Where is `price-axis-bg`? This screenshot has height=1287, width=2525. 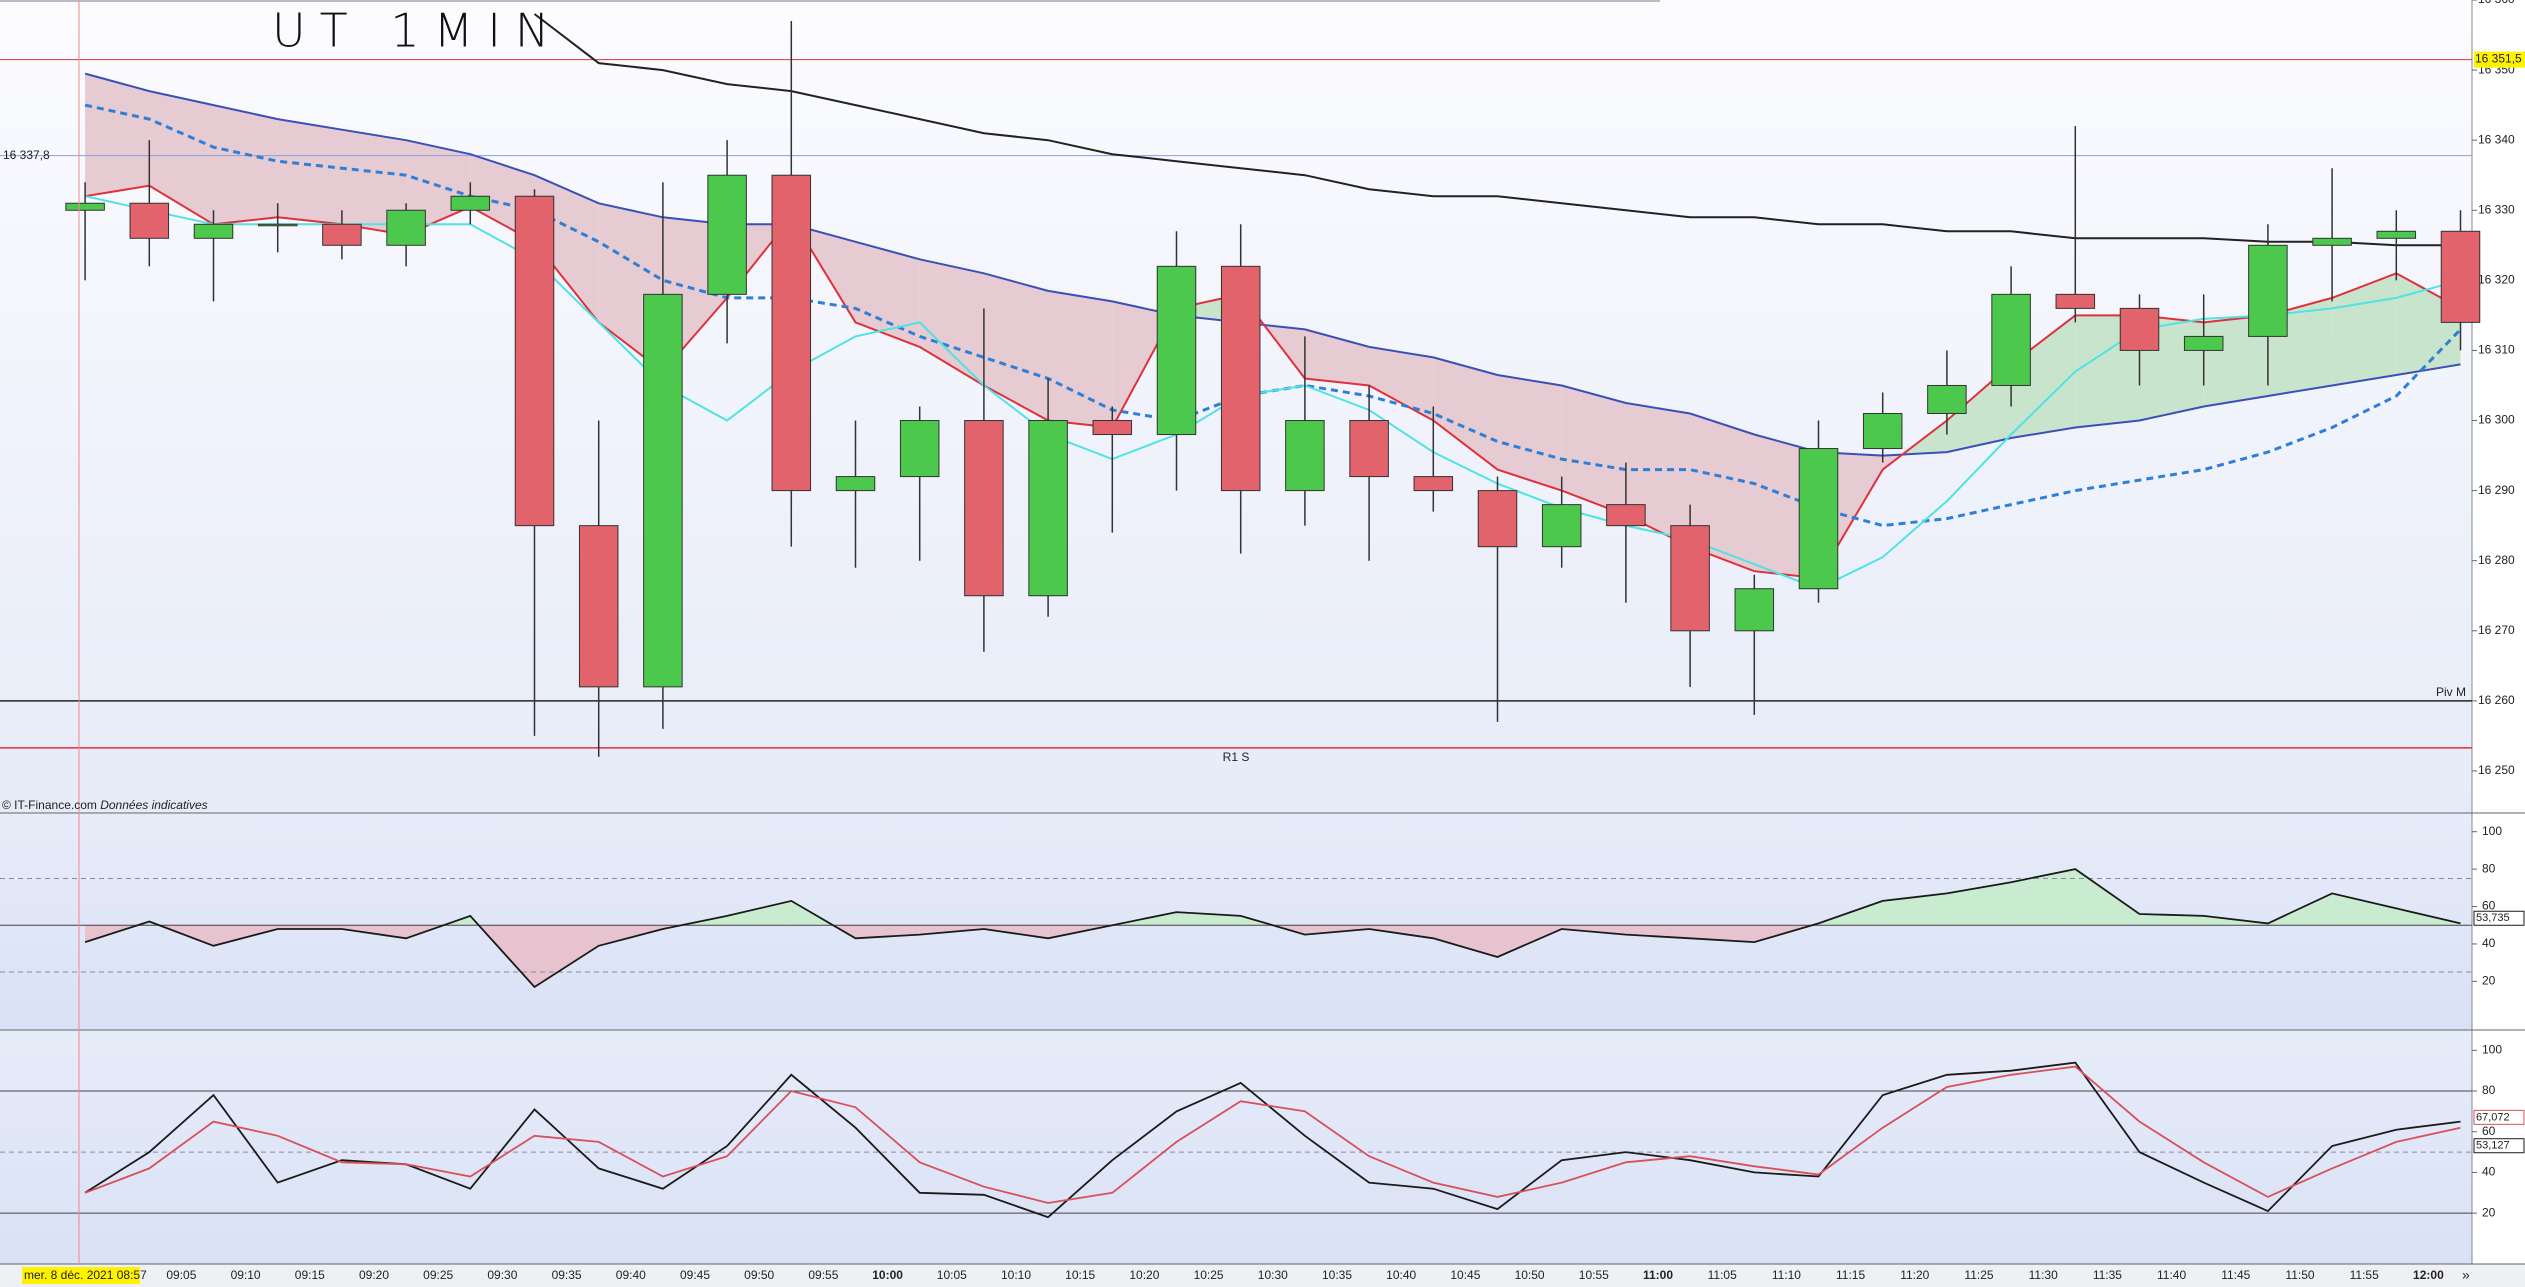 price-axis-bg is located at coordinates (2498, 632).